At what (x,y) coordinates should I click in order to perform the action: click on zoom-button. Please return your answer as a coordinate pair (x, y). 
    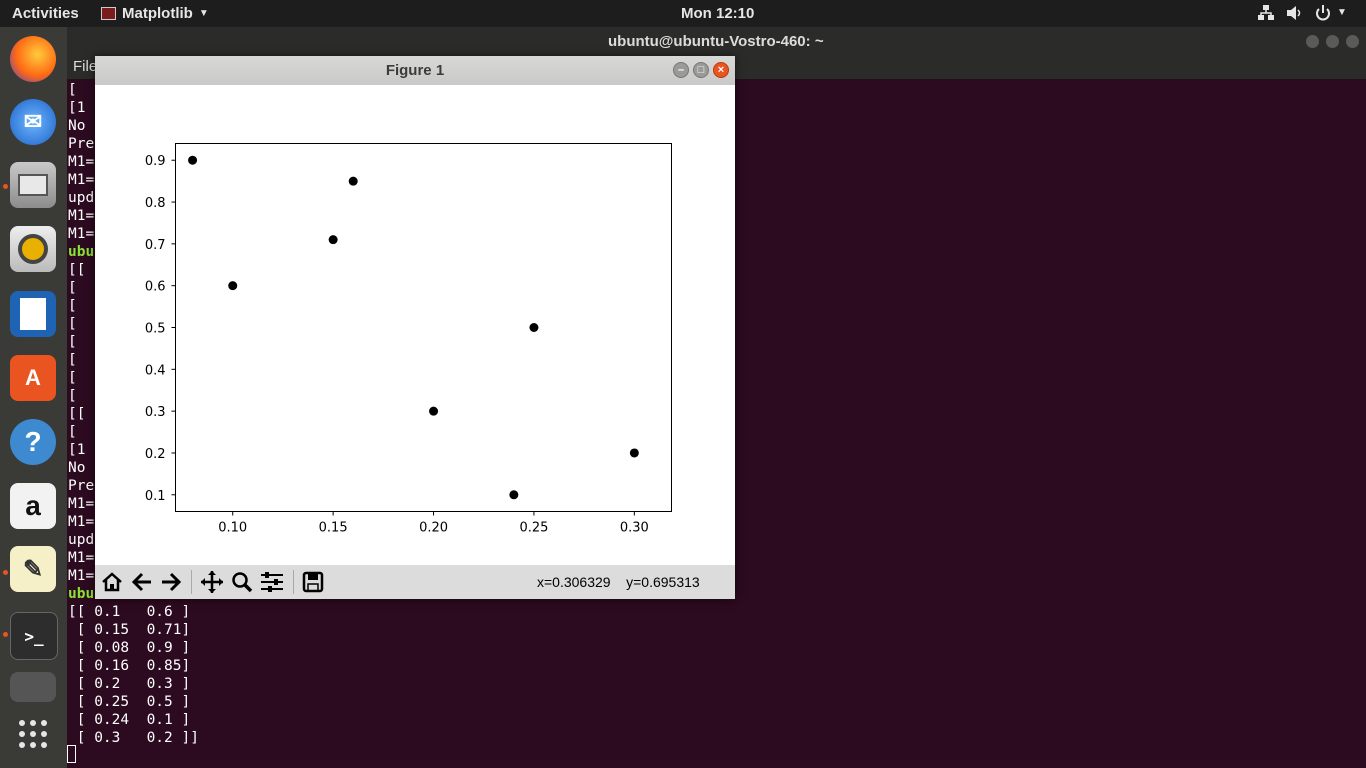
    Looking at the image, I should click on (242, 582).